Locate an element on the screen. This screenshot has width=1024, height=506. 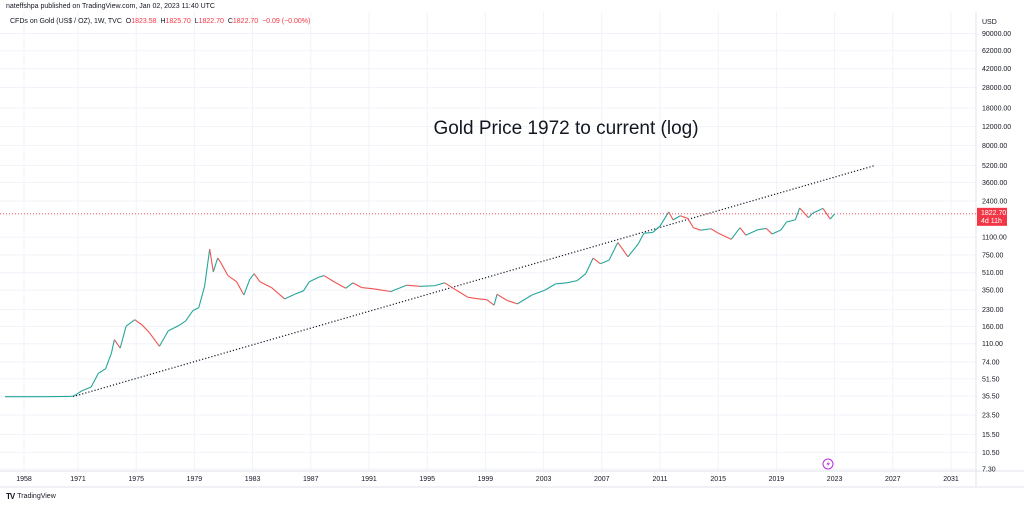
y-tick-label: 2400.00 is located at coordinates (994, 202).